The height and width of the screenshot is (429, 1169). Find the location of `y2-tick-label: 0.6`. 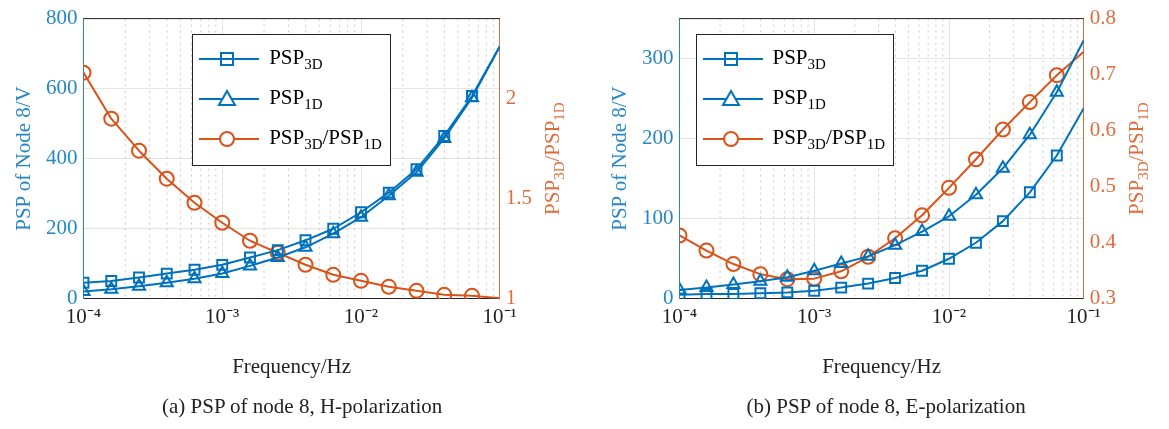

y2-tick-label: 0.6 is located at coordinates (1102, 129).